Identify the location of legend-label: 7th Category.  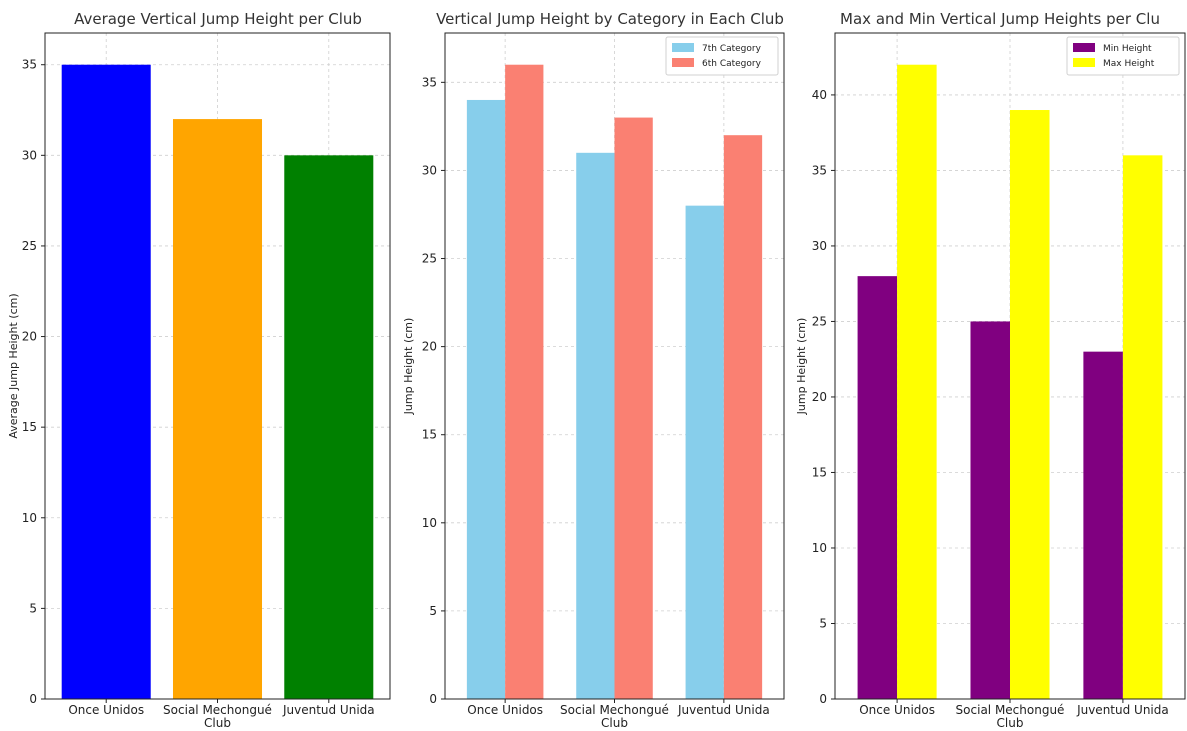
(732, 49).